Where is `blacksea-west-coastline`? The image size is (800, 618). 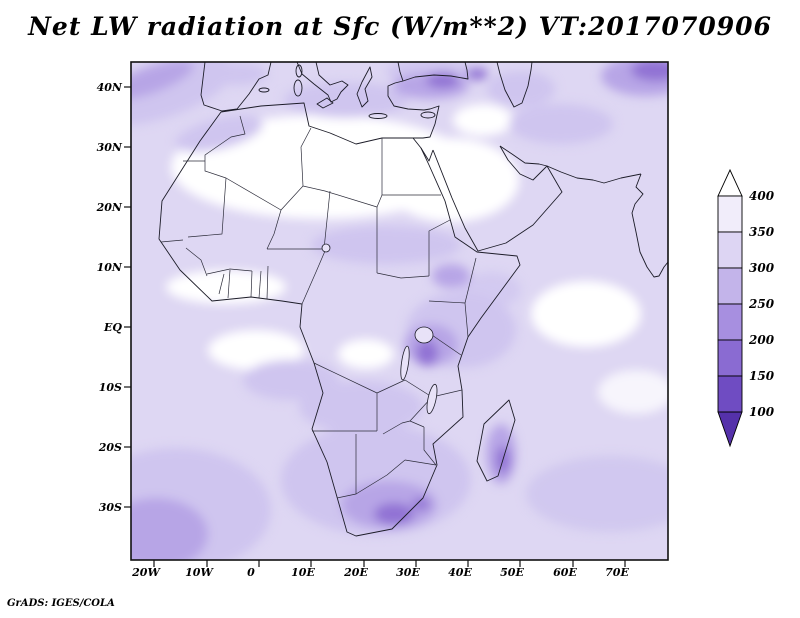 blacksea-west-coastline is located at coordinates (400, 72).